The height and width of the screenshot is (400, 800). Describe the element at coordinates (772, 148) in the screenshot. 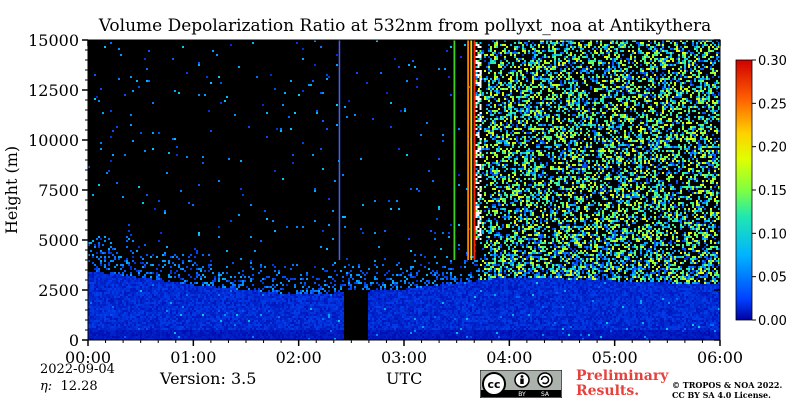

I see `colorbar-tick-label: 0.20` at that location.